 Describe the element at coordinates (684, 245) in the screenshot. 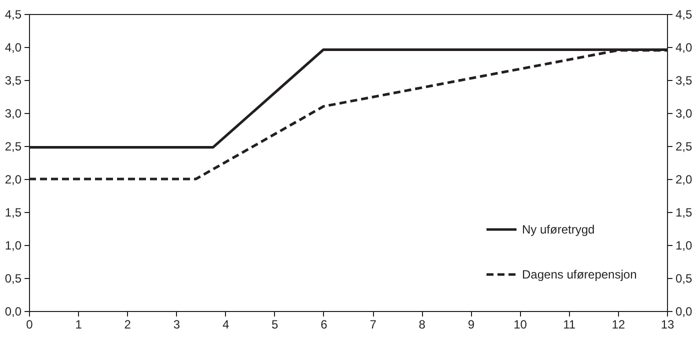

I see `y2-tick-label: 1,0` at that location.